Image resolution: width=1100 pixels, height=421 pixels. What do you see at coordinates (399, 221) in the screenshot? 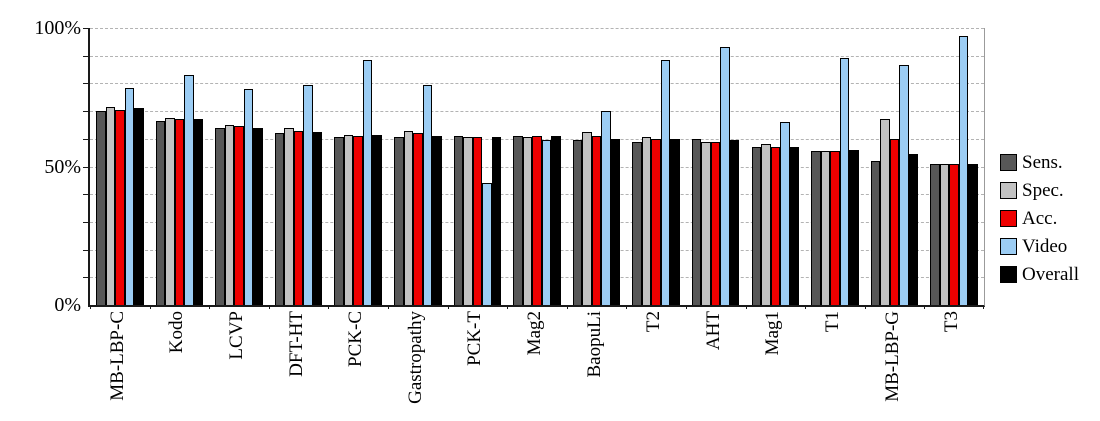
I see `bar-sens-gastropathy` at bounding box center [399, 221].